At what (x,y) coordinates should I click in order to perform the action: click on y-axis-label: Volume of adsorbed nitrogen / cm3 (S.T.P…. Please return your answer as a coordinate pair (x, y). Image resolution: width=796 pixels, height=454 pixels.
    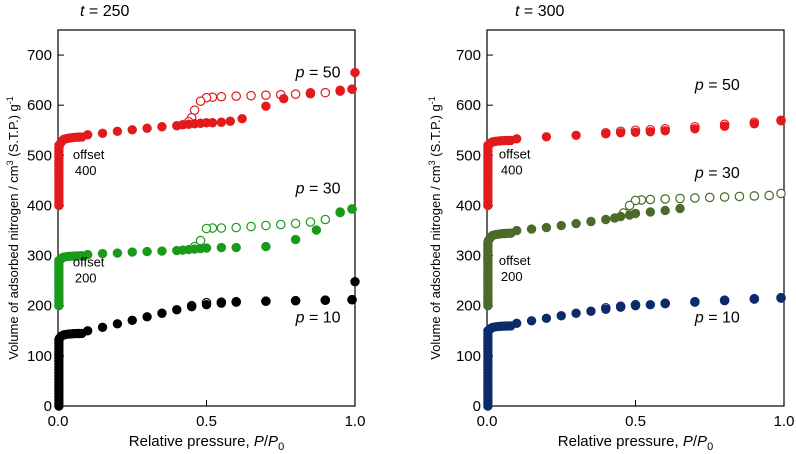
    Looking at the image, I should click on (13, 228).